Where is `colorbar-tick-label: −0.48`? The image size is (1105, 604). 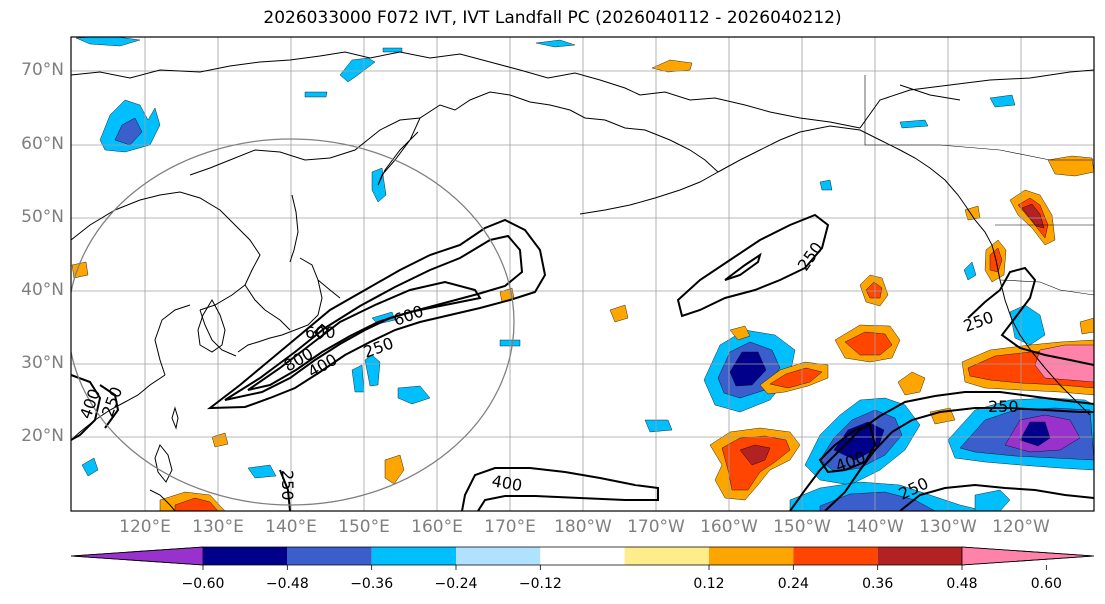 colorbar-tick-label: −0.48 is located at coordinates (287, 584).